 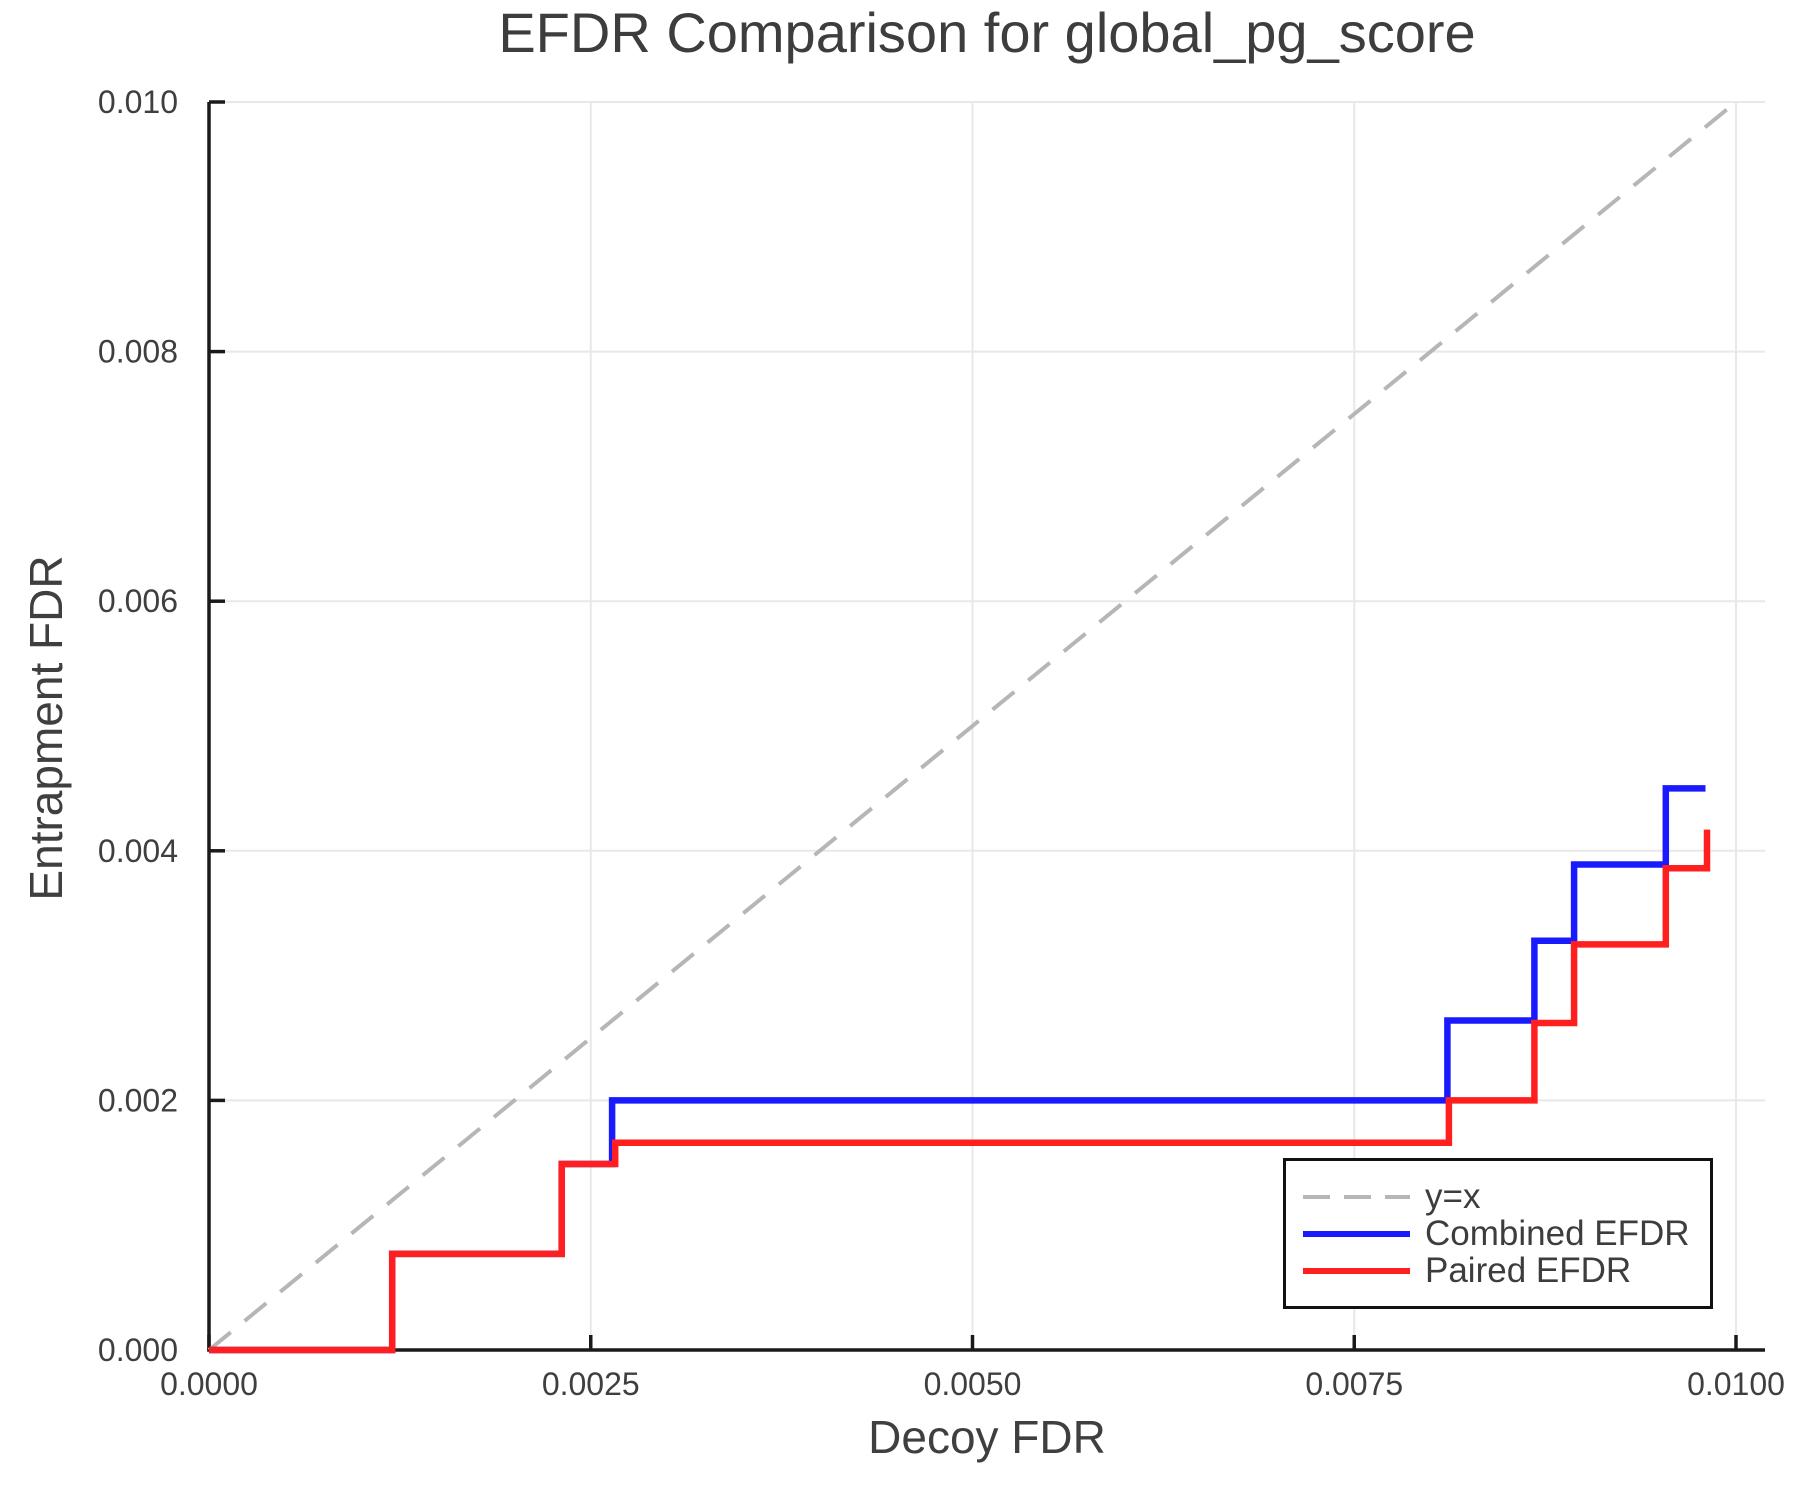 I want to click on y-tick-label: 0.000, so click(x=138, y=1350).